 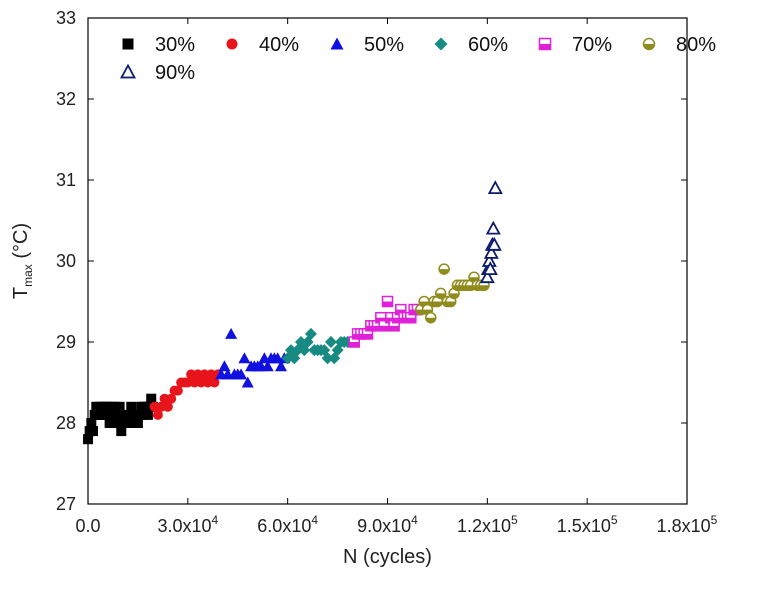 I want to click on y-axis-label: Tmax (°C), so click(x=22, y=261).